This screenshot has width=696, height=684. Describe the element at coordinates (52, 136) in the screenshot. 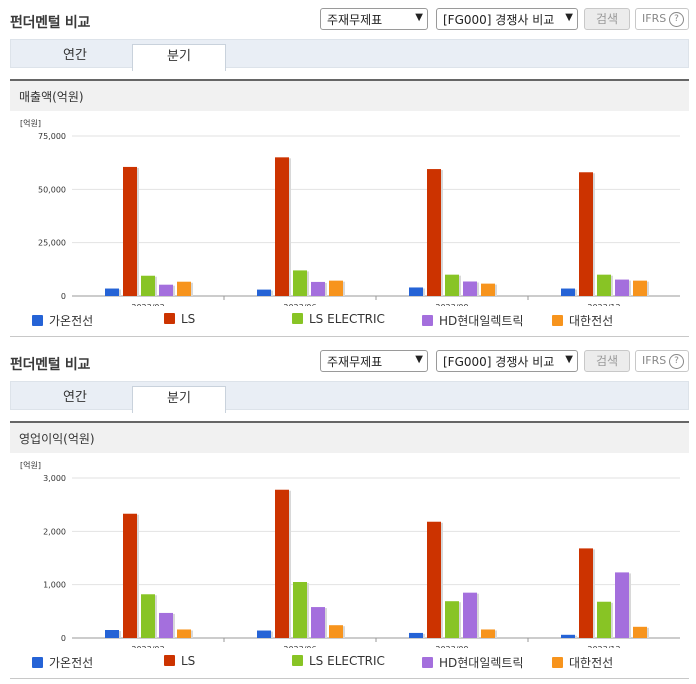

I see `y-tick-label: 75,000` at that location.